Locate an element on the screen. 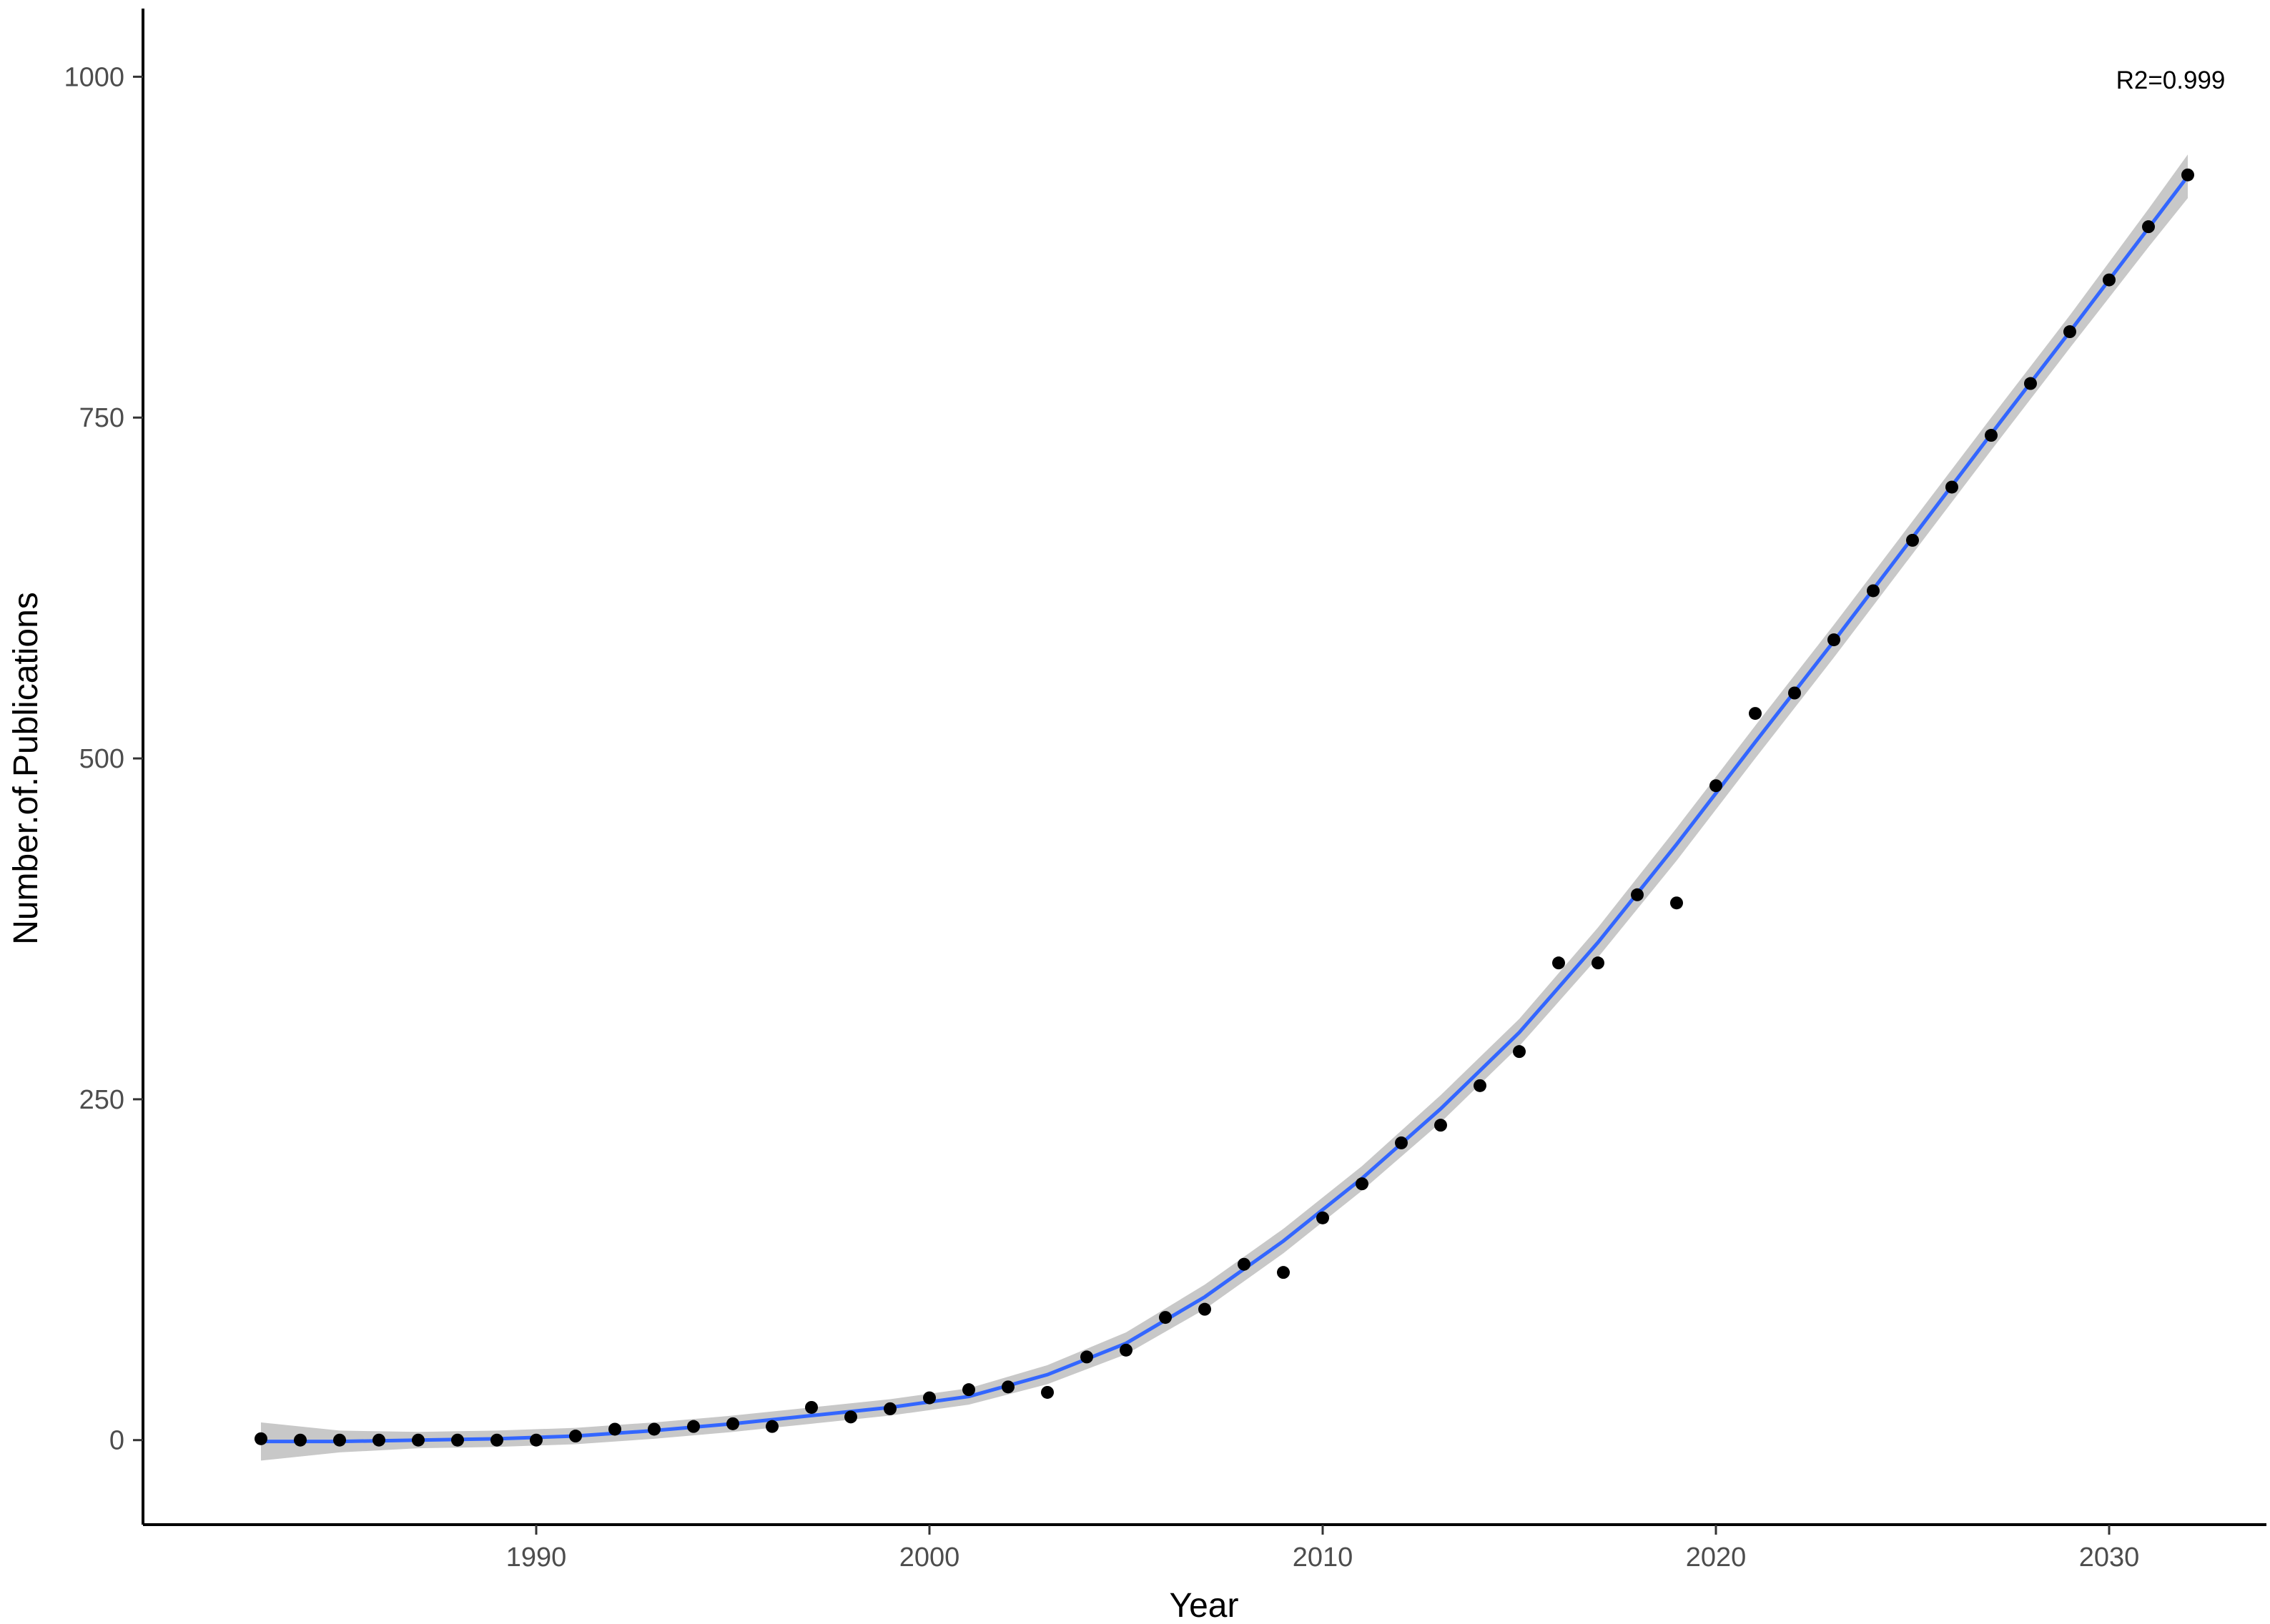 This screenshot has height=1624, width=2270. x-tick-label: 2010 is located at coordinates (1323, 1558).